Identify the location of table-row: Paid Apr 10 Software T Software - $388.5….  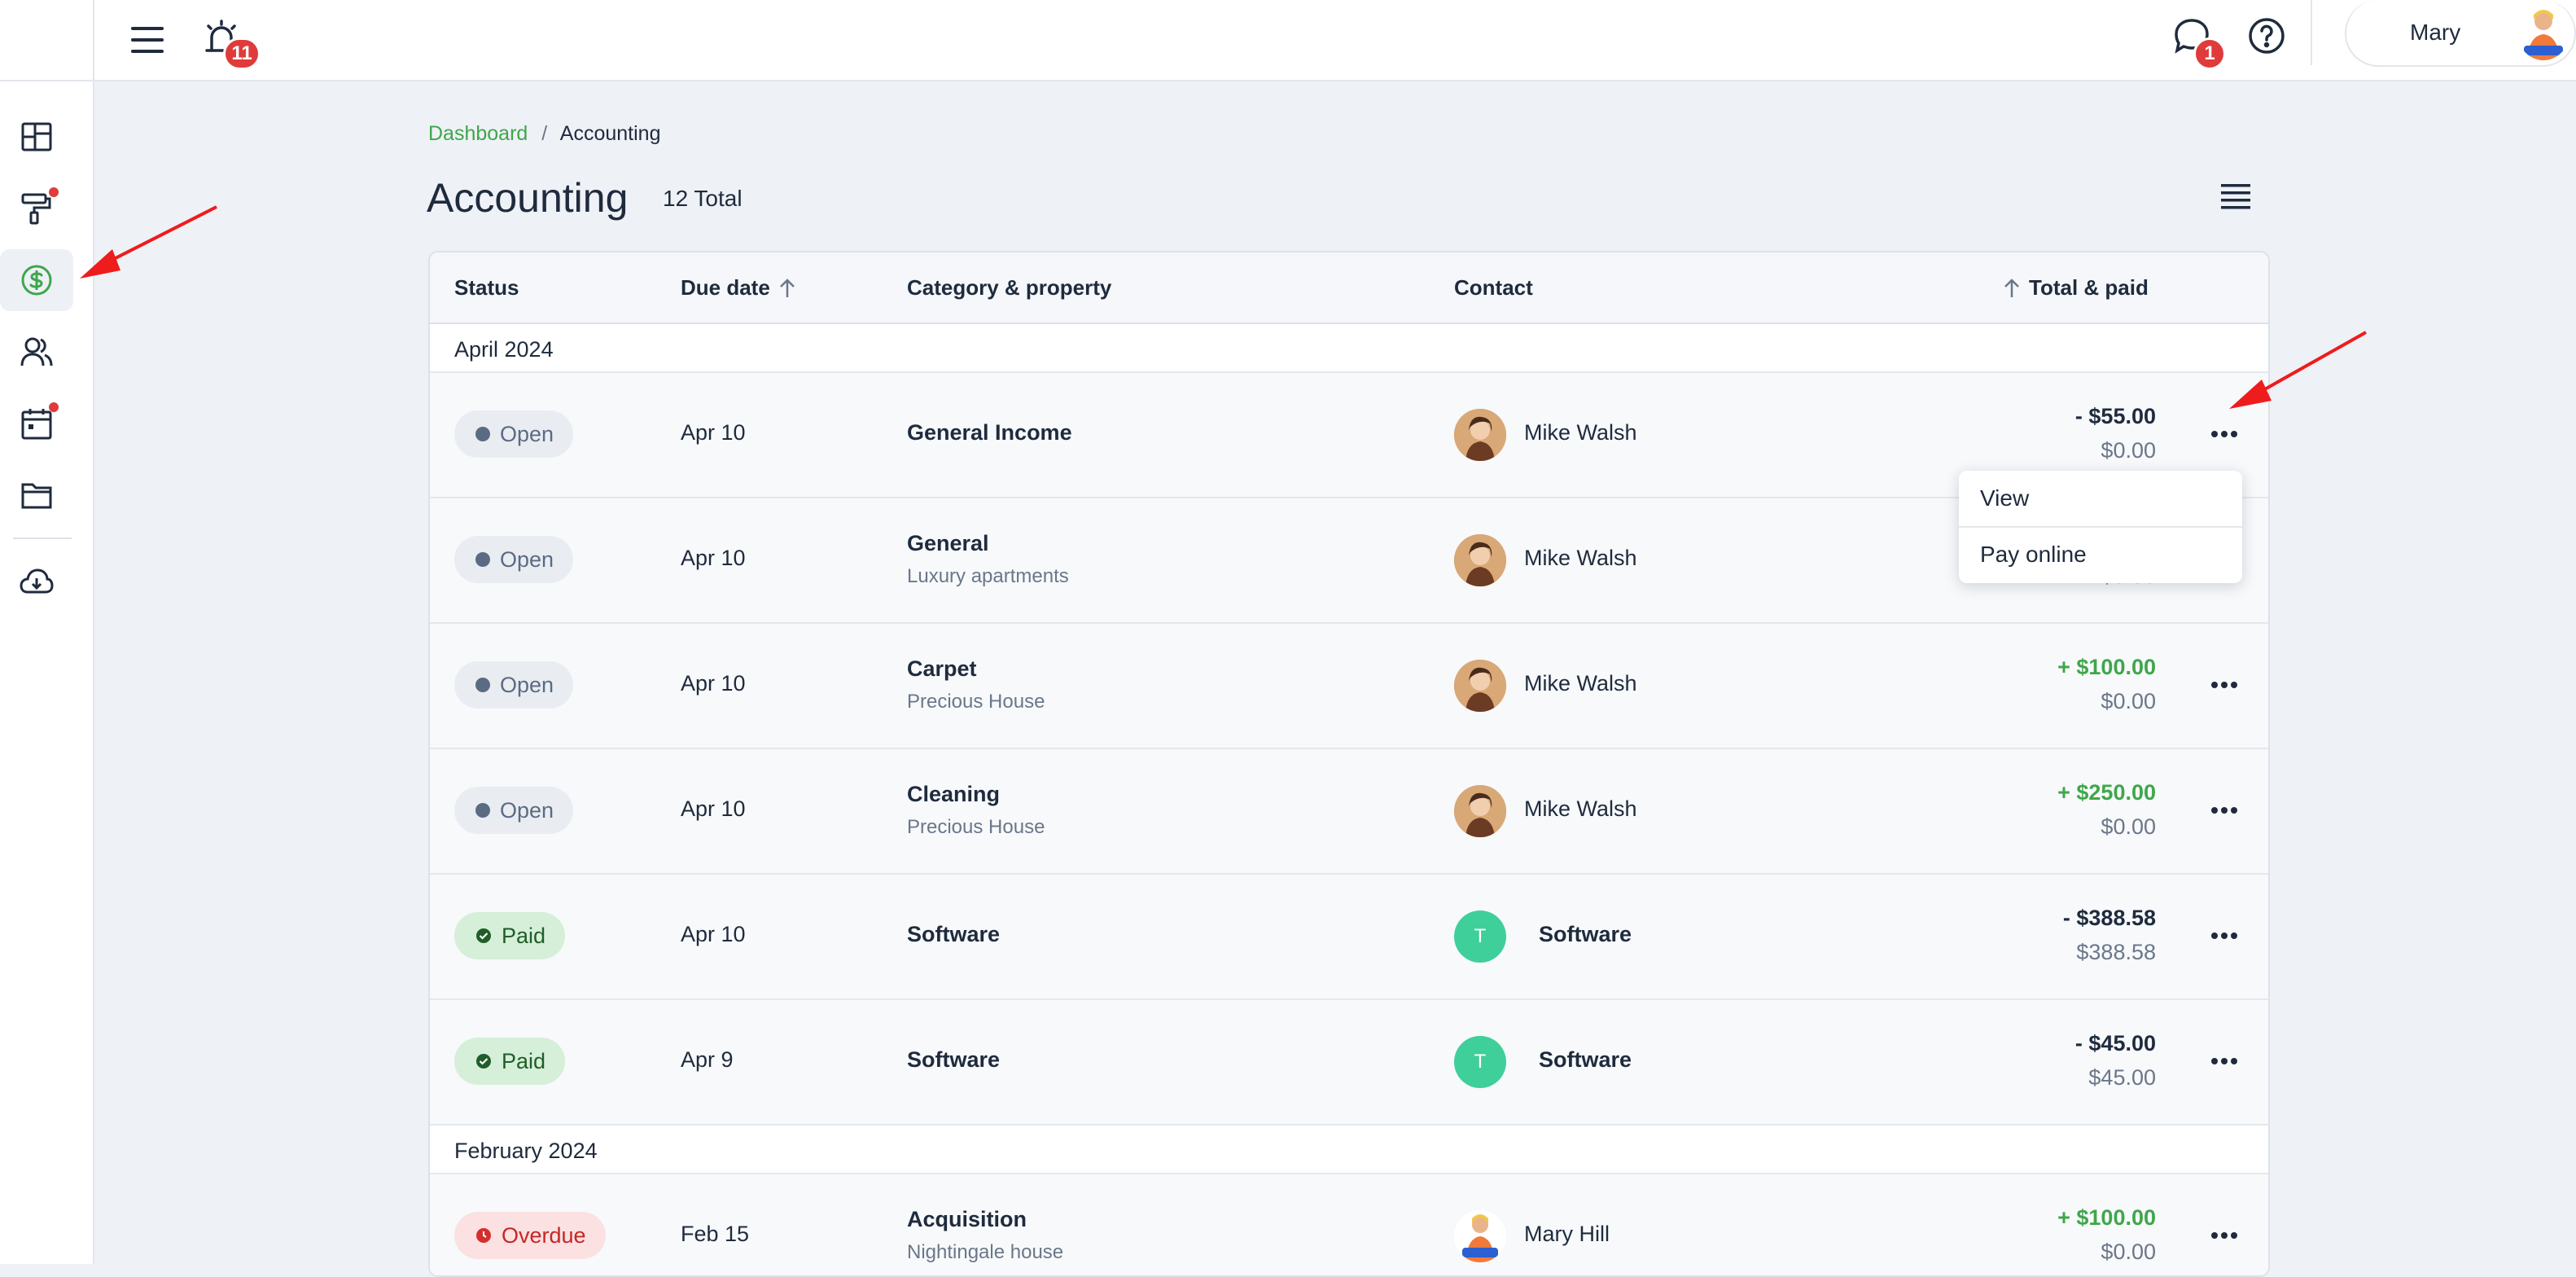
(1349, 938).